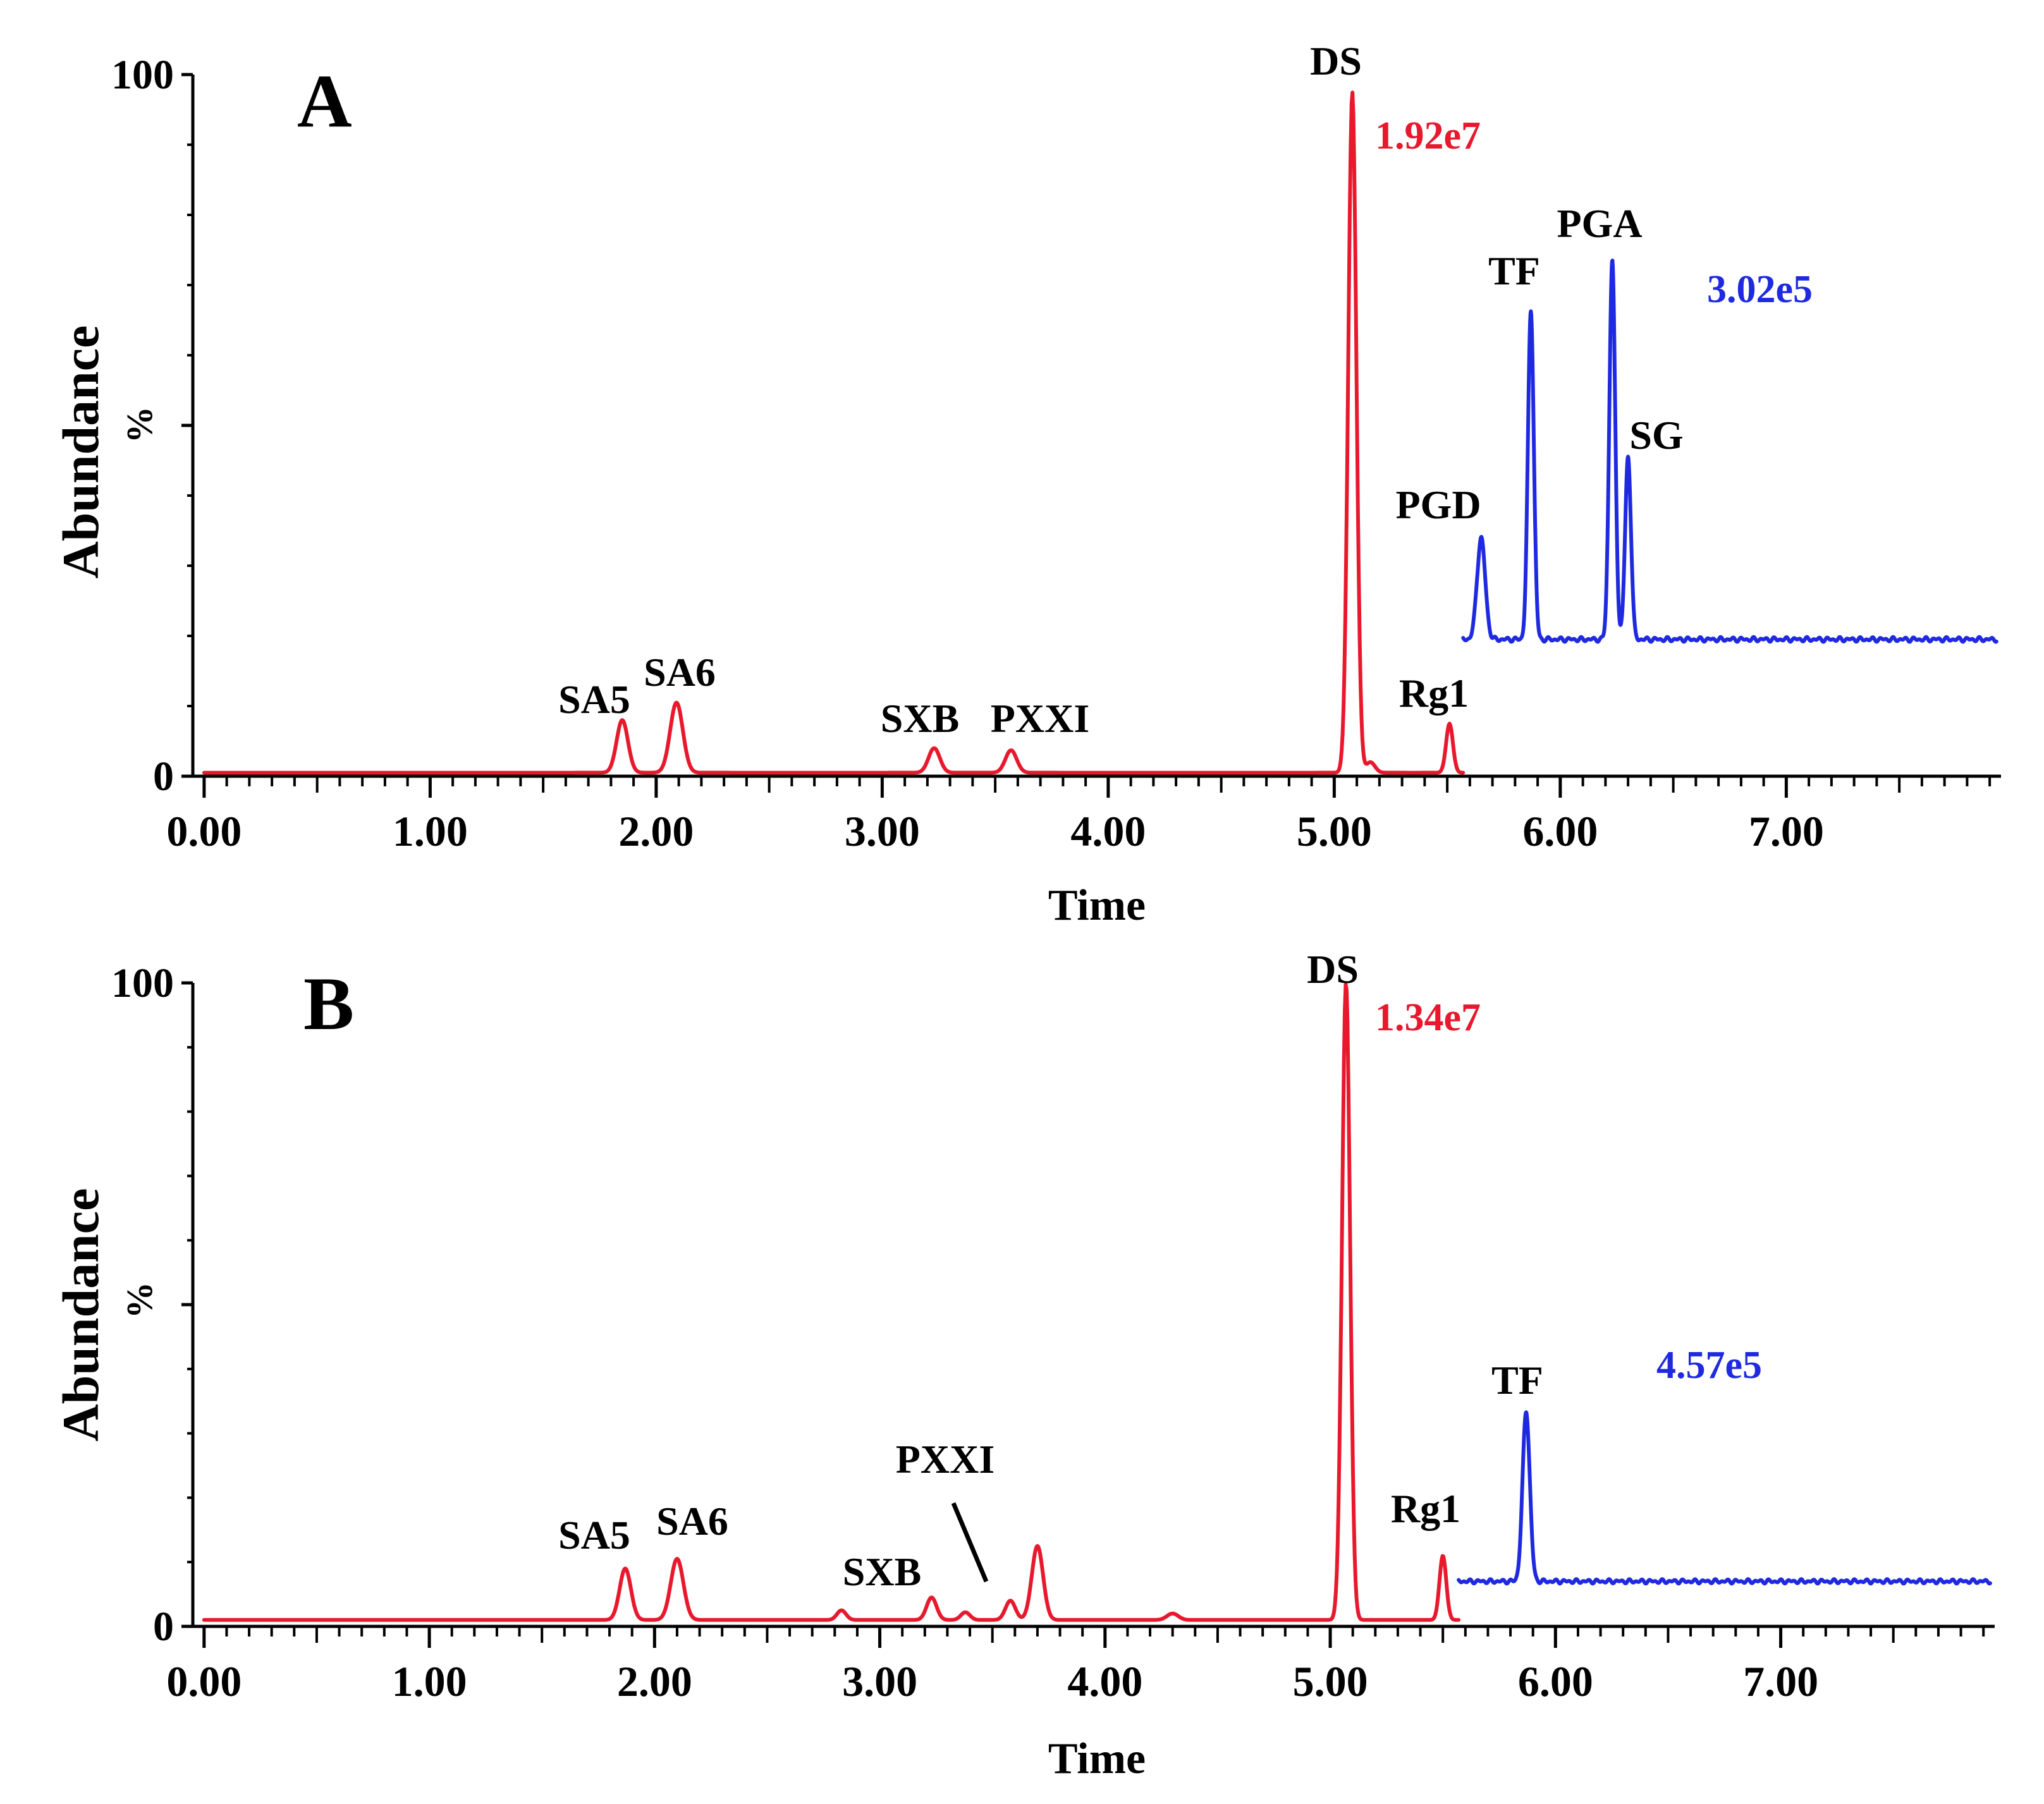 The image size is (2044, 1804). What do you see at coordinates (1600, 223) in the screenshot?
I see `peak-label-pga: PGA` at bounding box center [1600, 223].